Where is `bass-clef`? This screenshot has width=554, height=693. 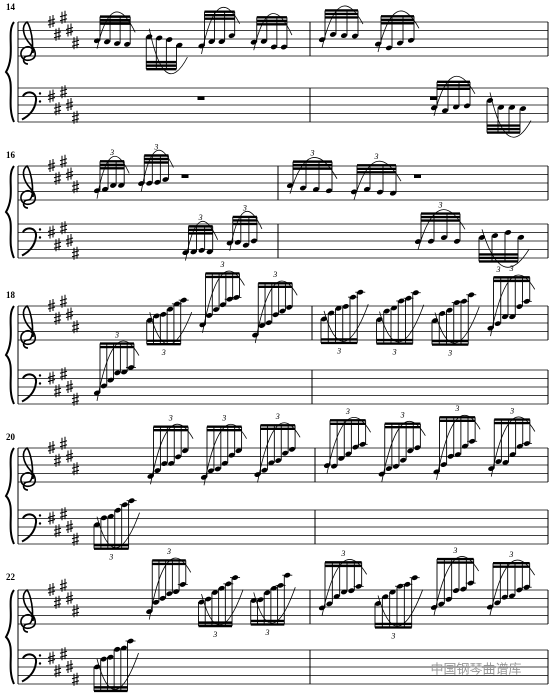
bass-clef is located at coordinates (29, 388).